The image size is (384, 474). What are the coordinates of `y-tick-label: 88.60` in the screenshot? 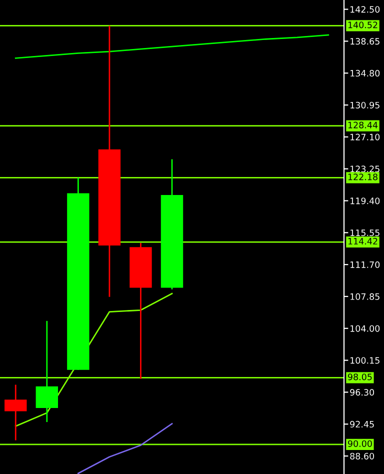 It's located at (362, 456).